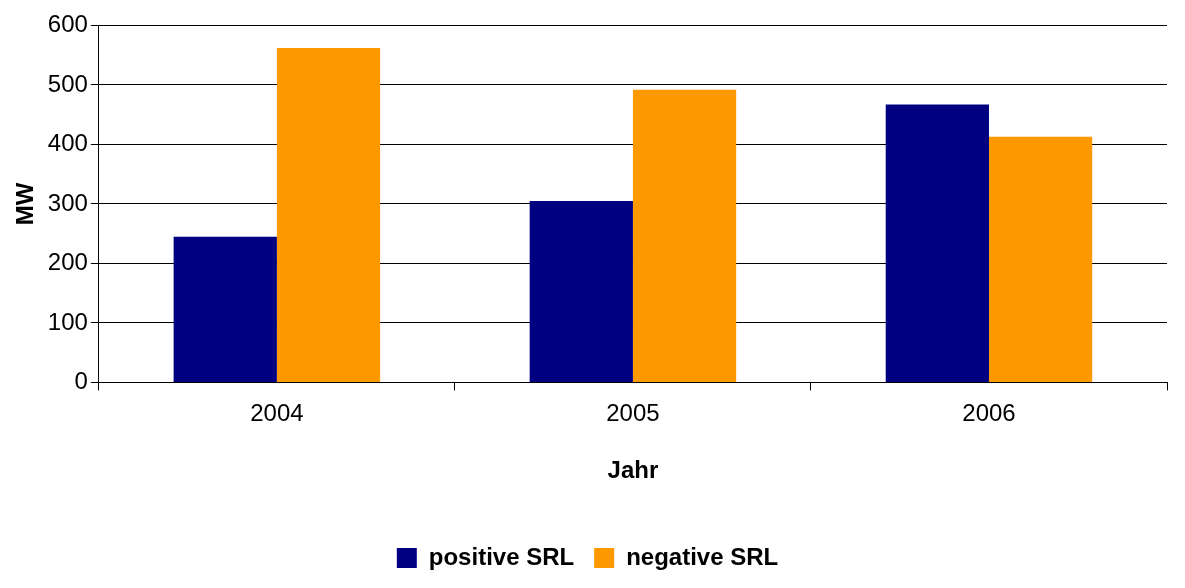 The image size is (1185, 588). I want to click on y-tick-label: 300, so click(67, 202).